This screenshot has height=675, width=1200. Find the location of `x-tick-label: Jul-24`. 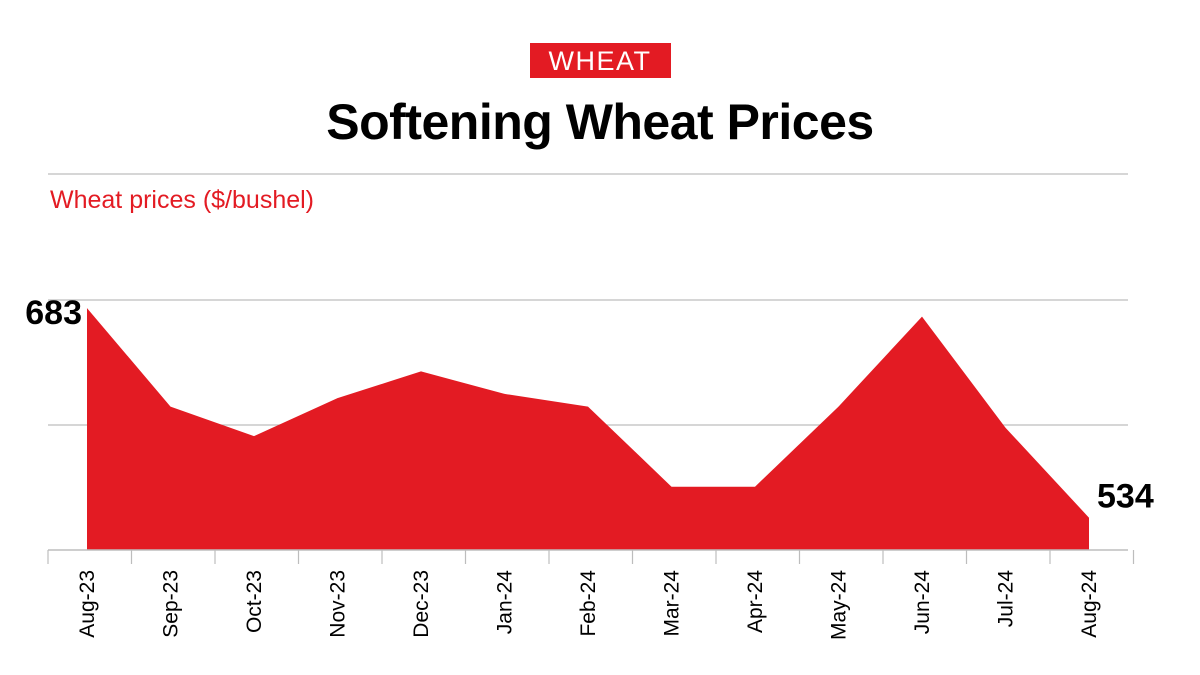

x-tick-label: Jul-24 is located at coordinates (1006, 599).